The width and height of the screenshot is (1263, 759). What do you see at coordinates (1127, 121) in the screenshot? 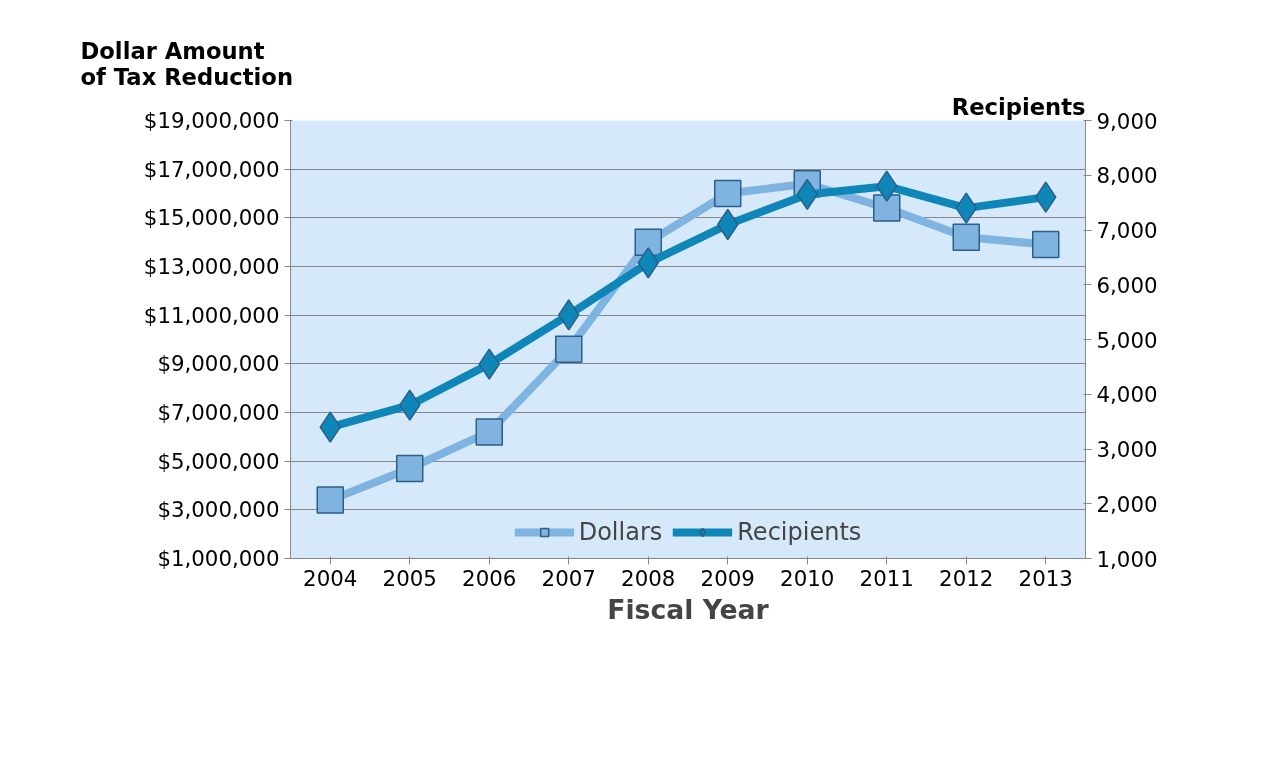
I see `y2-tick-label: 9,000` at bounding box center [1127, 121].